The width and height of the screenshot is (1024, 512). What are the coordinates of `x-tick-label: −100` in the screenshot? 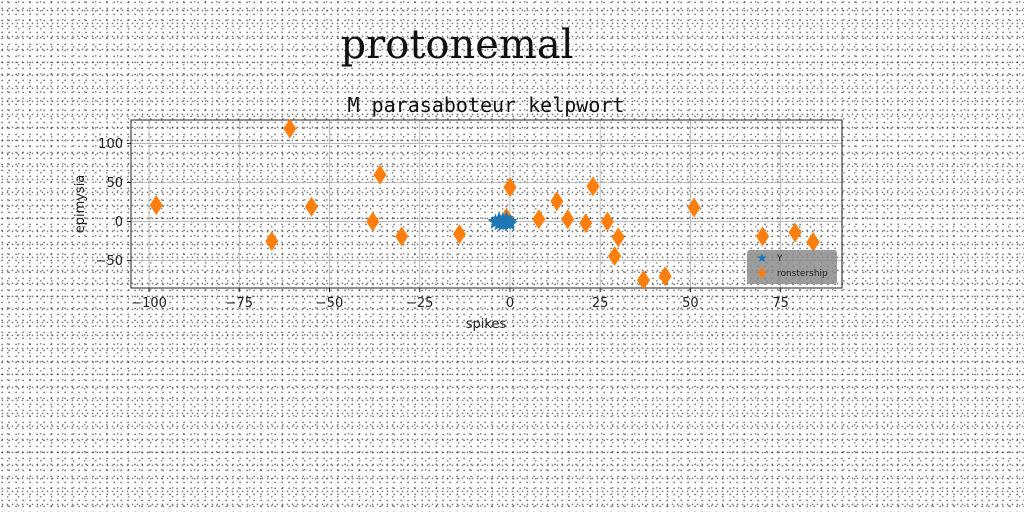 It's located at (149, 303).